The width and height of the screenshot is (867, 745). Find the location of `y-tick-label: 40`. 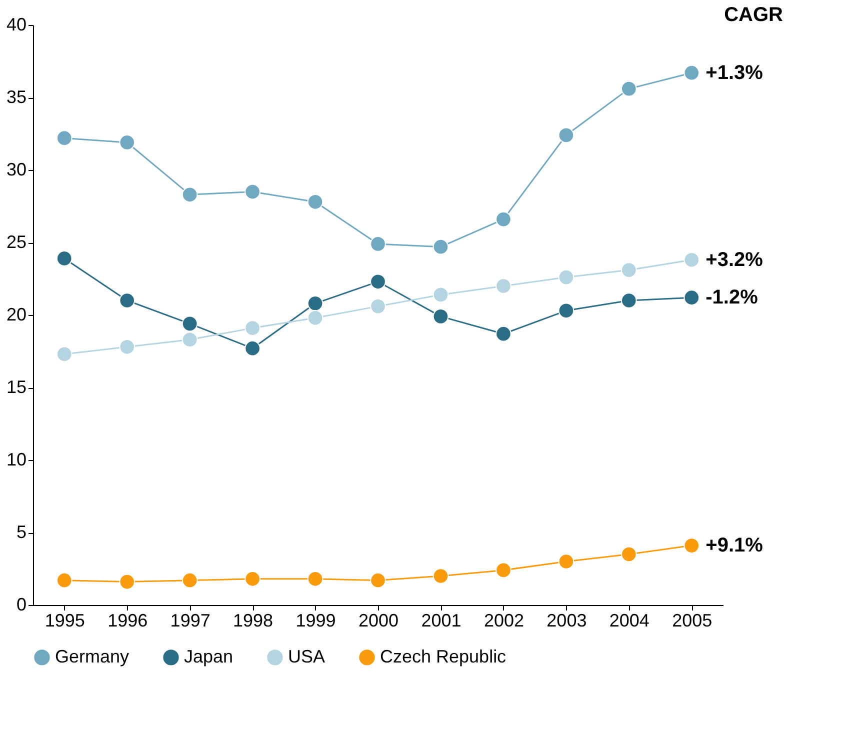

y-tick-label: 40 is located at coordinates (16, 24).